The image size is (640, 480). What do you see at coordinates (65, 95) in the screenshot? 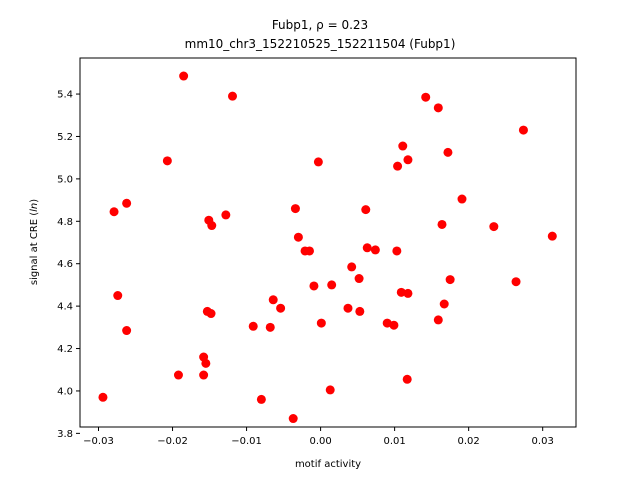
I see `y-tick-label-8: 5.4` at bounding box center [65, 95].